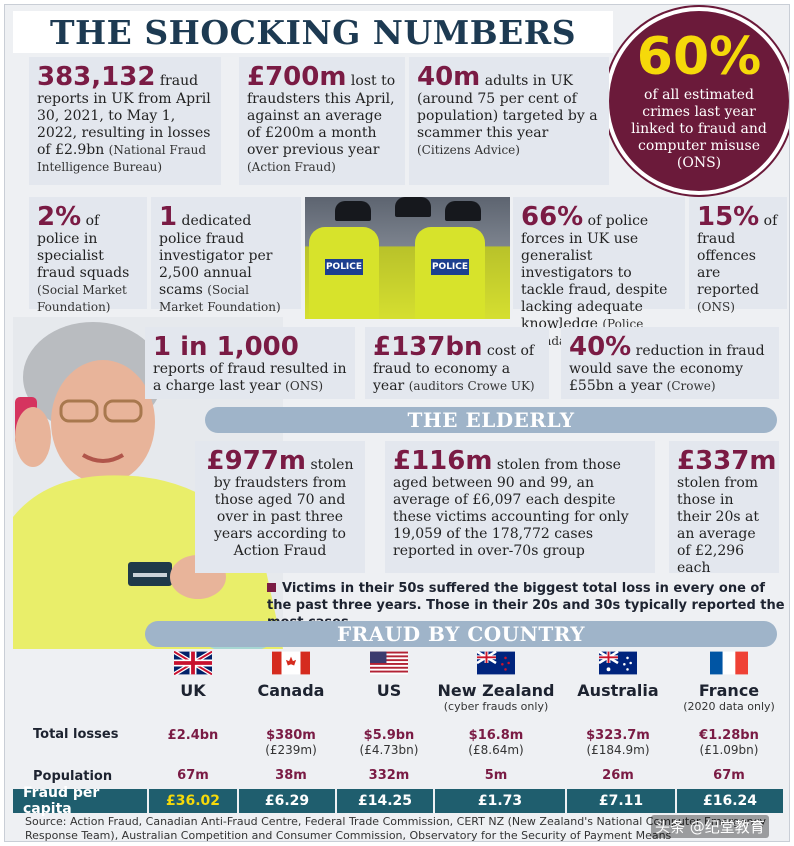 Image resolution: width=794 pixels, height=846 pixels. What do you see at coordinates (148, 483) in the screenshot?
I see `elderly-woman-photo` at bounding box center [148, 483].